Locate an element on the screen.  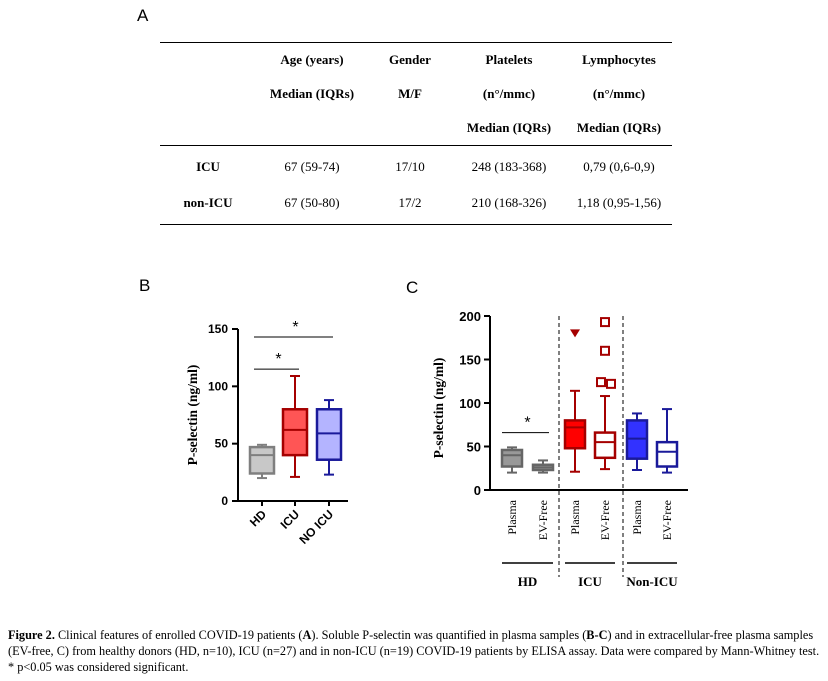
caption-figure-label: Figure 2. is located at coordinates (31, 635).